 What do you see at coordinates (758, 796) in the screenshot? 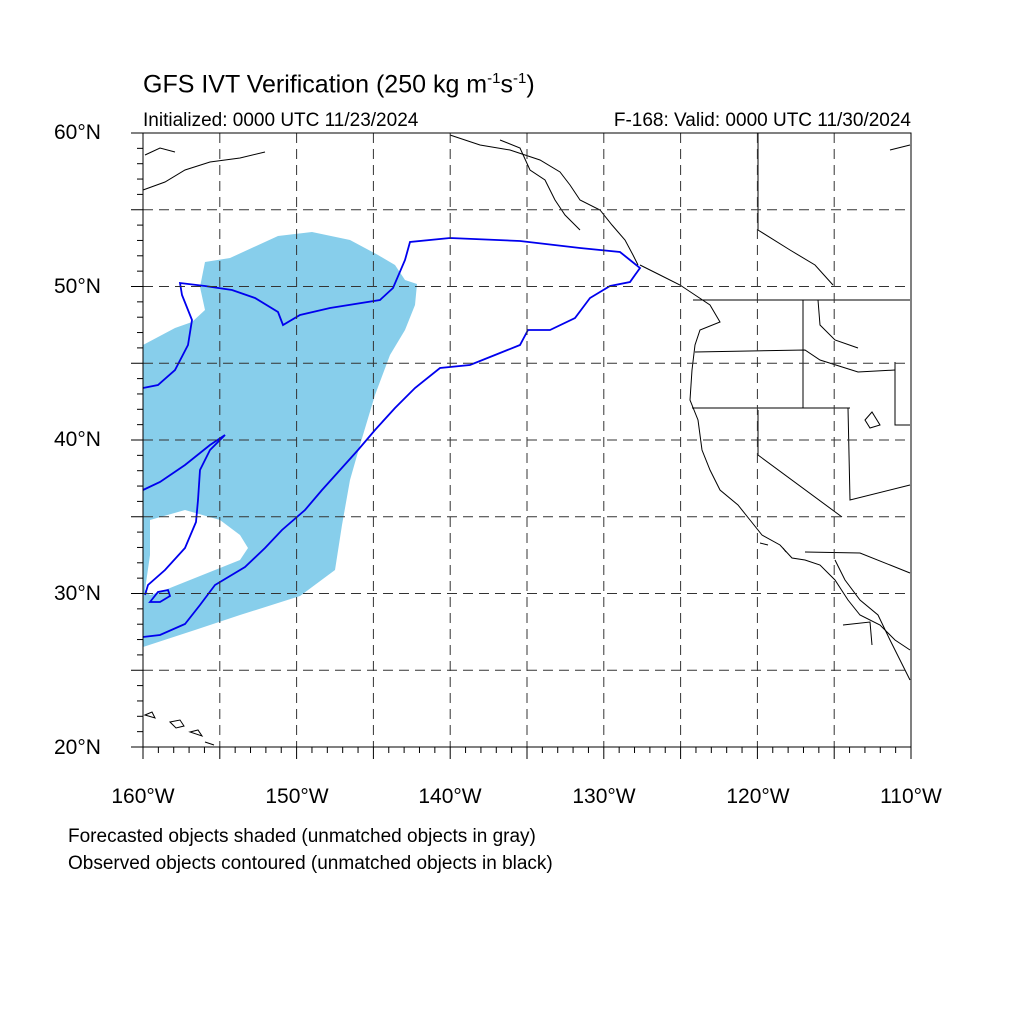
I see `lon-label-120w: 120°W` at bounding box center [758, 796].